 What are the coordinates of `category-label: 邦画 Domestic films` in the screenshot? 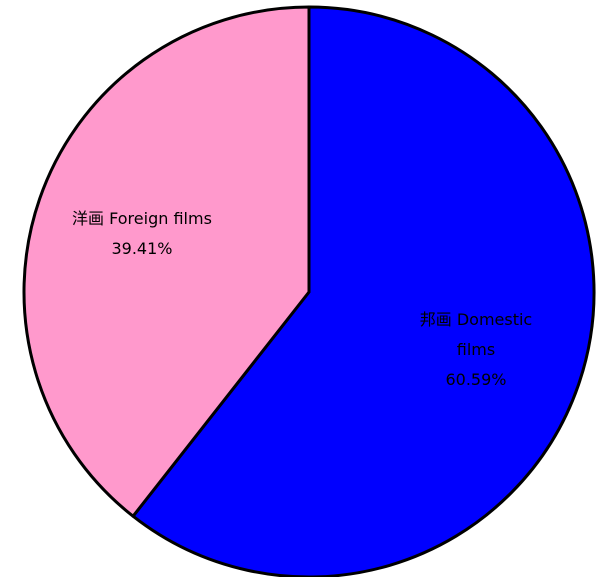 It's located at (476, 334).